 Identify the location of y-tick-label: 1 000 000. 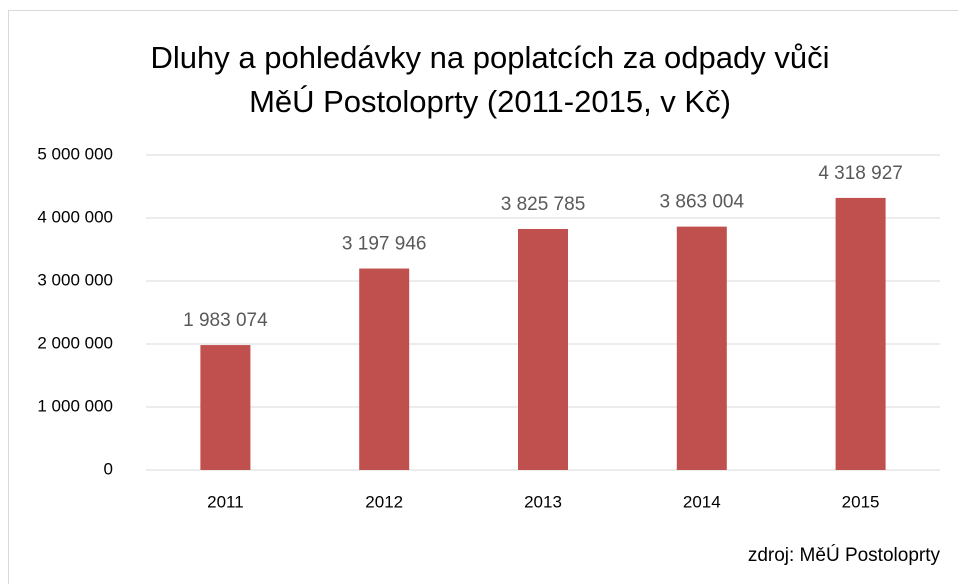
(75, 405).